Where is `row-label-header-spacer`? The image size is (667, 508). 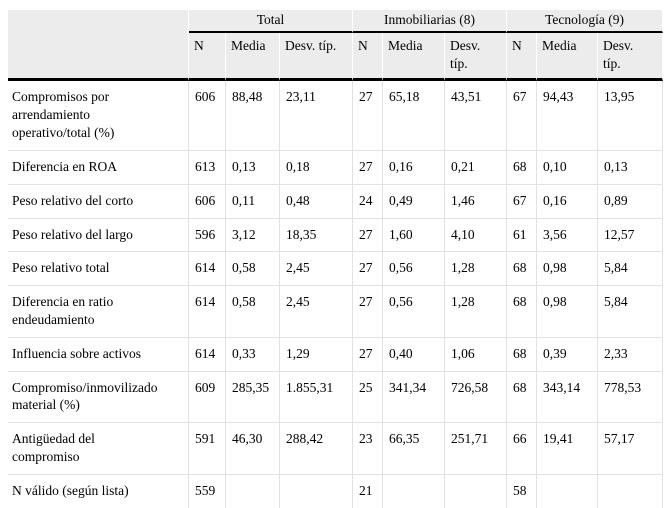 row-label-header-spacer is located at coordinates (98, 21).